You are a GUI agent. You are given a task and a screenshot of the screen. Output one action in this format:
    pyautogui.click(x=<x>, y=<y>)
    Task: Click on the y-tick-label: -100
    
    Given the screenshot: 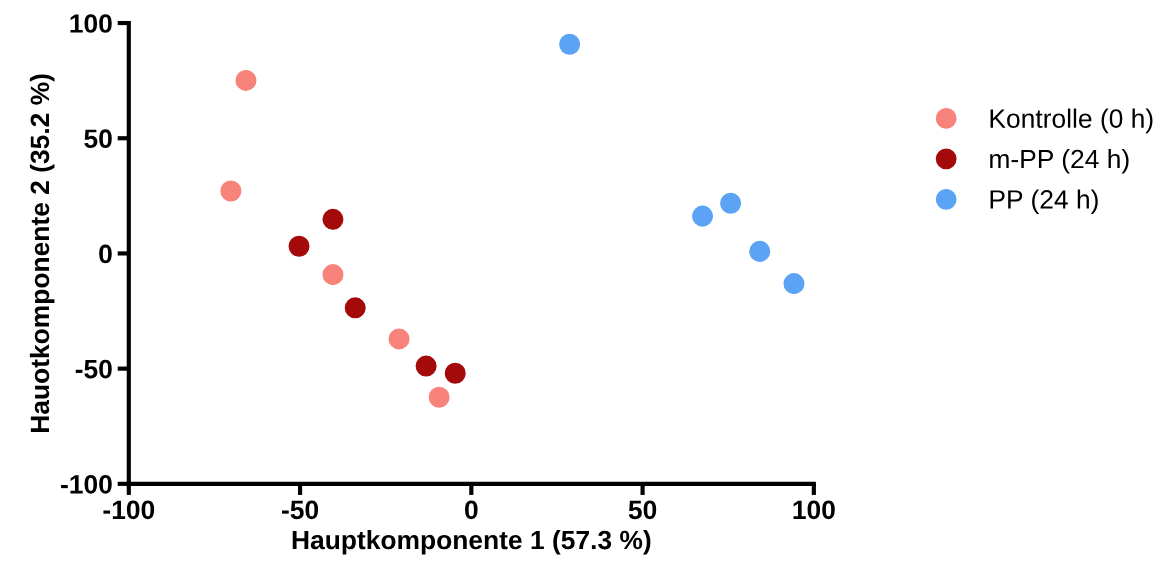 What is the action you would take?
    pyautogui.click(x=86, y=484)
    